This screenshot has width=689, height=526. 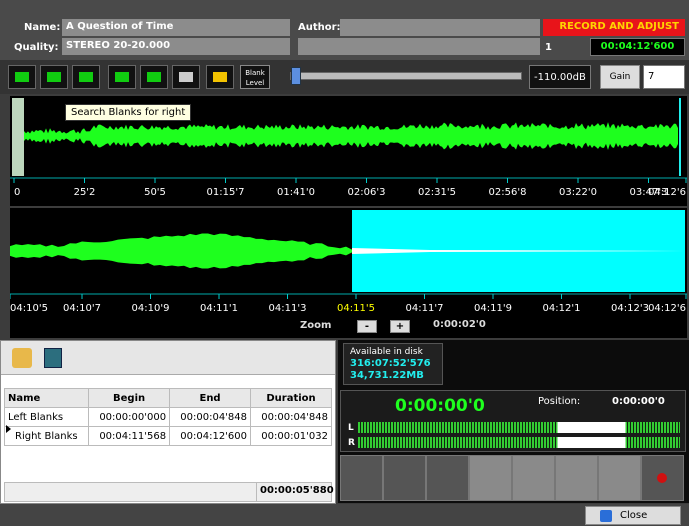 What do you see at coordinates (46, 436) in the screenshot?
I see `table-cell: Right Blanks` at bounding box center [46, 436].